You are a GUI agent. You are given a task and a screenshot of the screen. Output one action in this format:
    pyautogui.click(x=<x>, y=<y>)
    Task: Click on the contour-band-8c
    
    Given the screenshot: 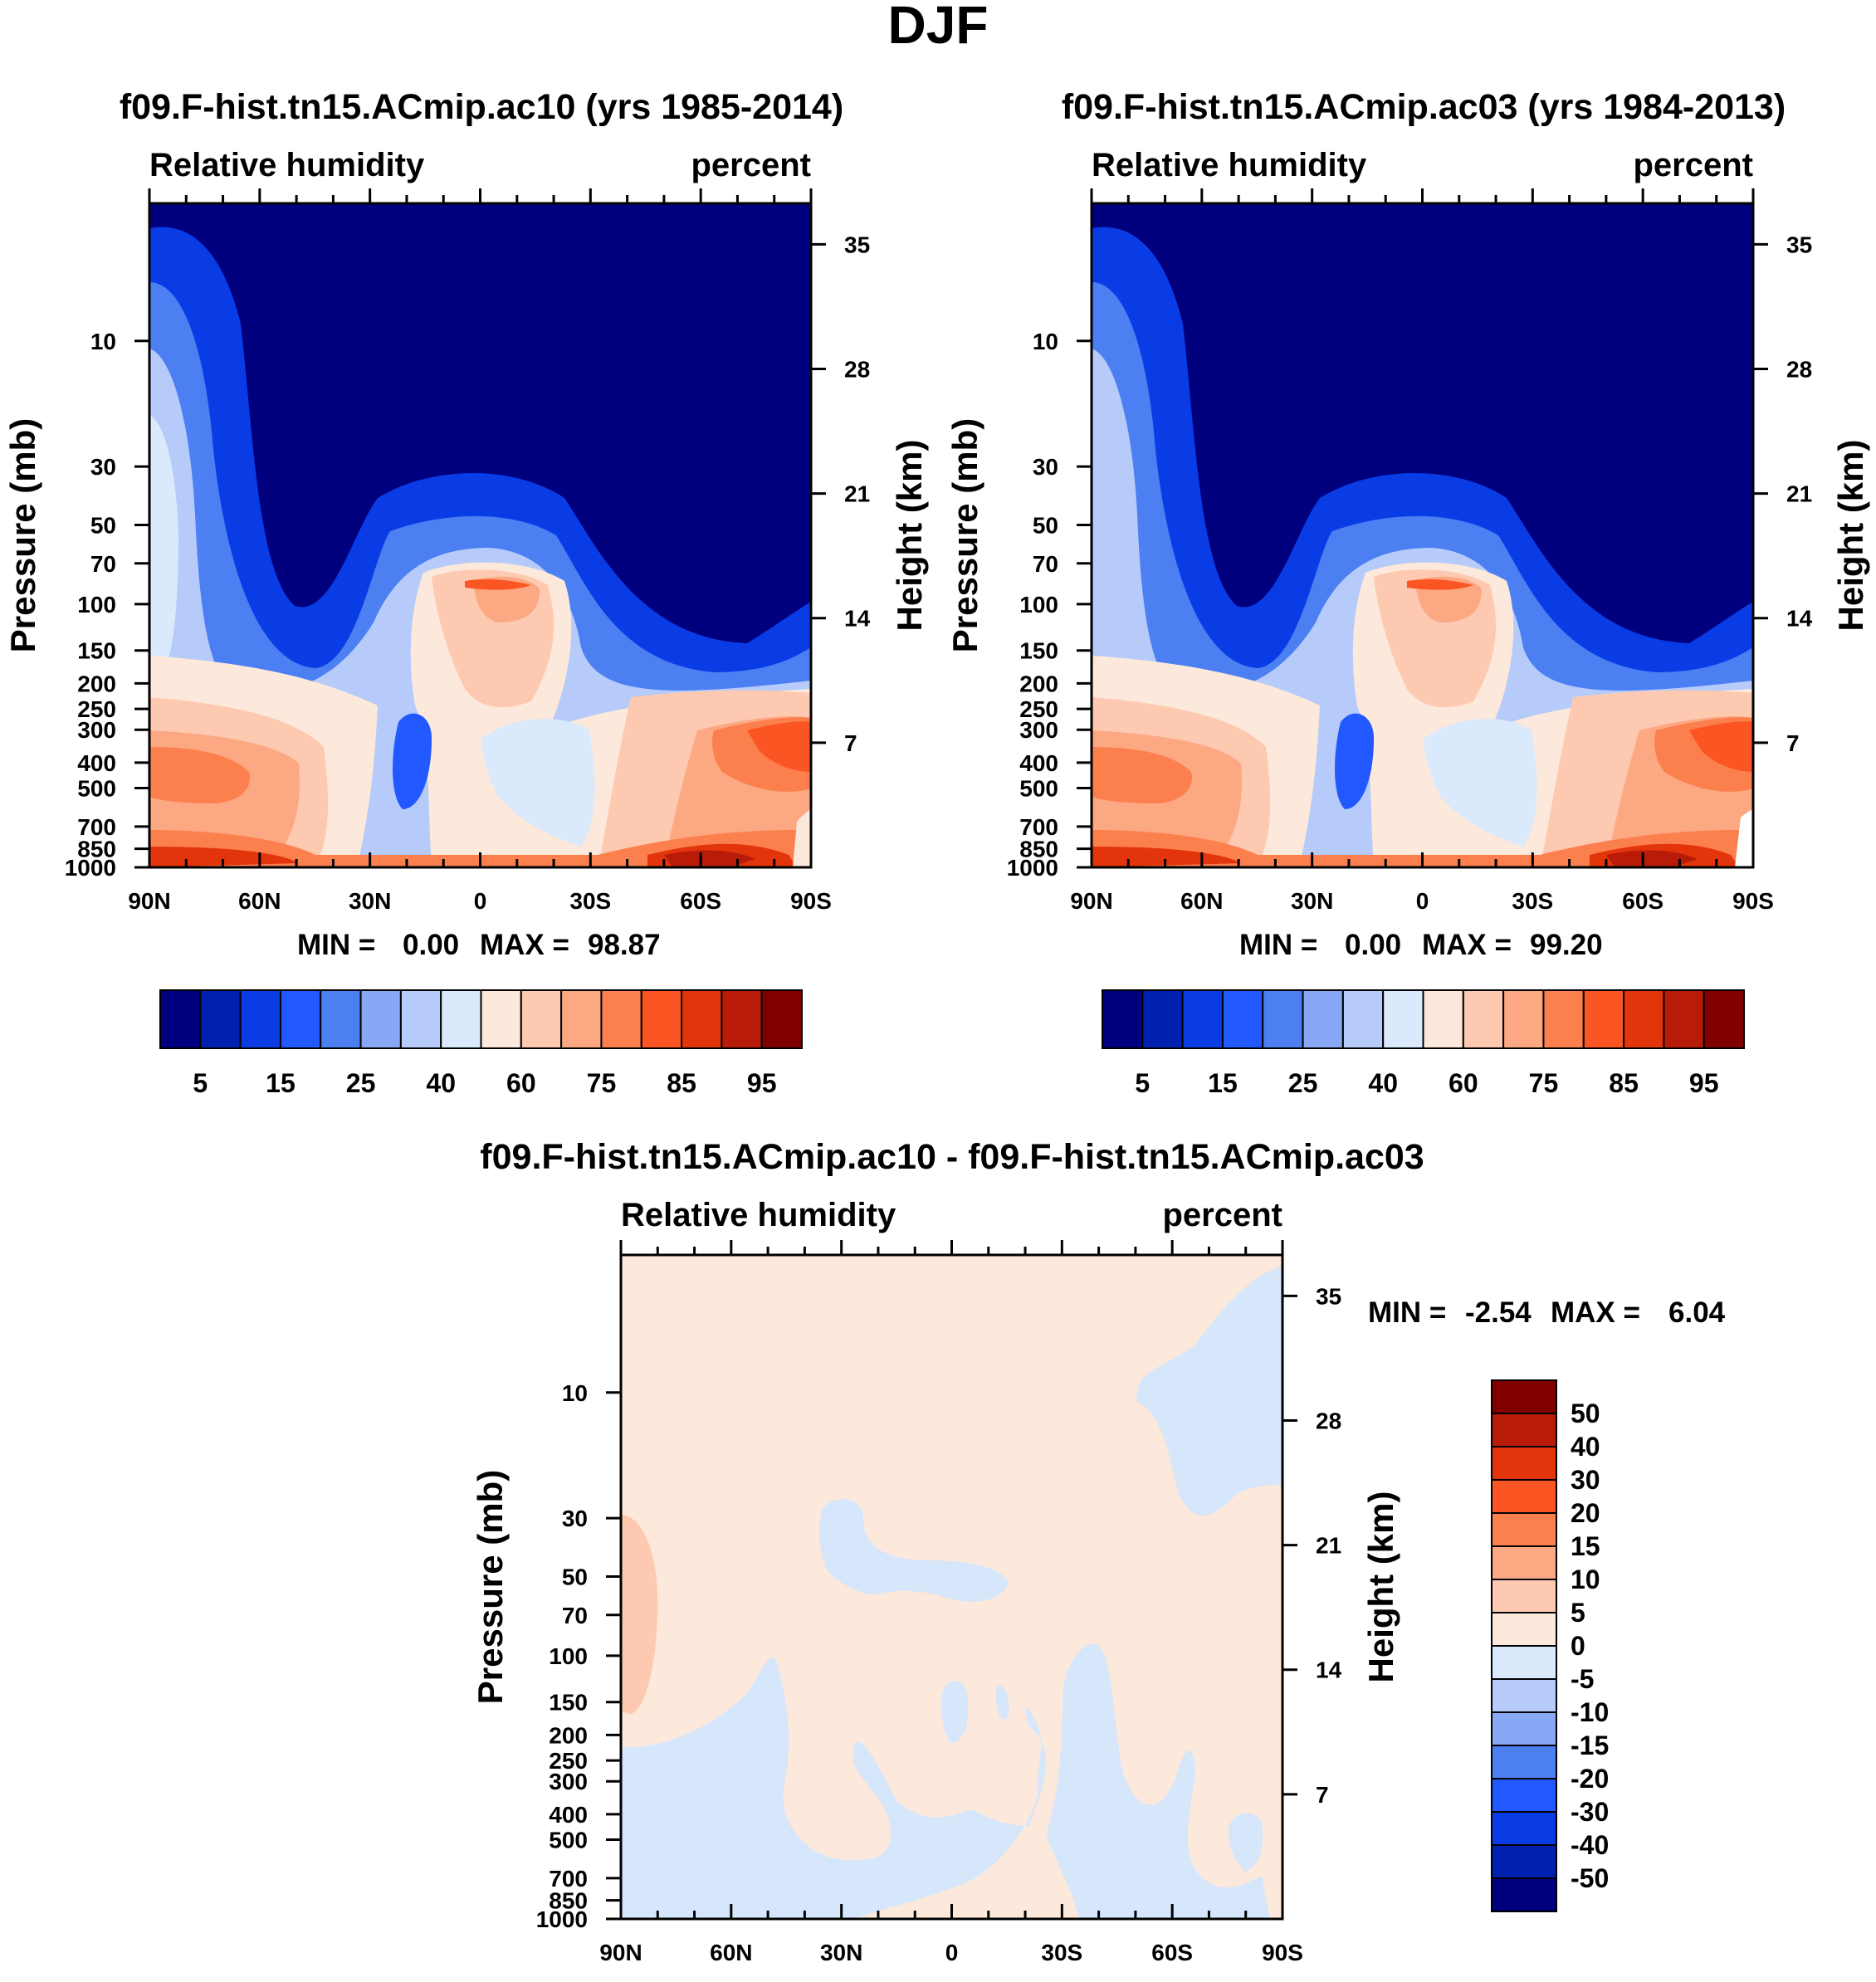 What is the action you would take?
    pyautogui.click(x=1744, y=838)
    